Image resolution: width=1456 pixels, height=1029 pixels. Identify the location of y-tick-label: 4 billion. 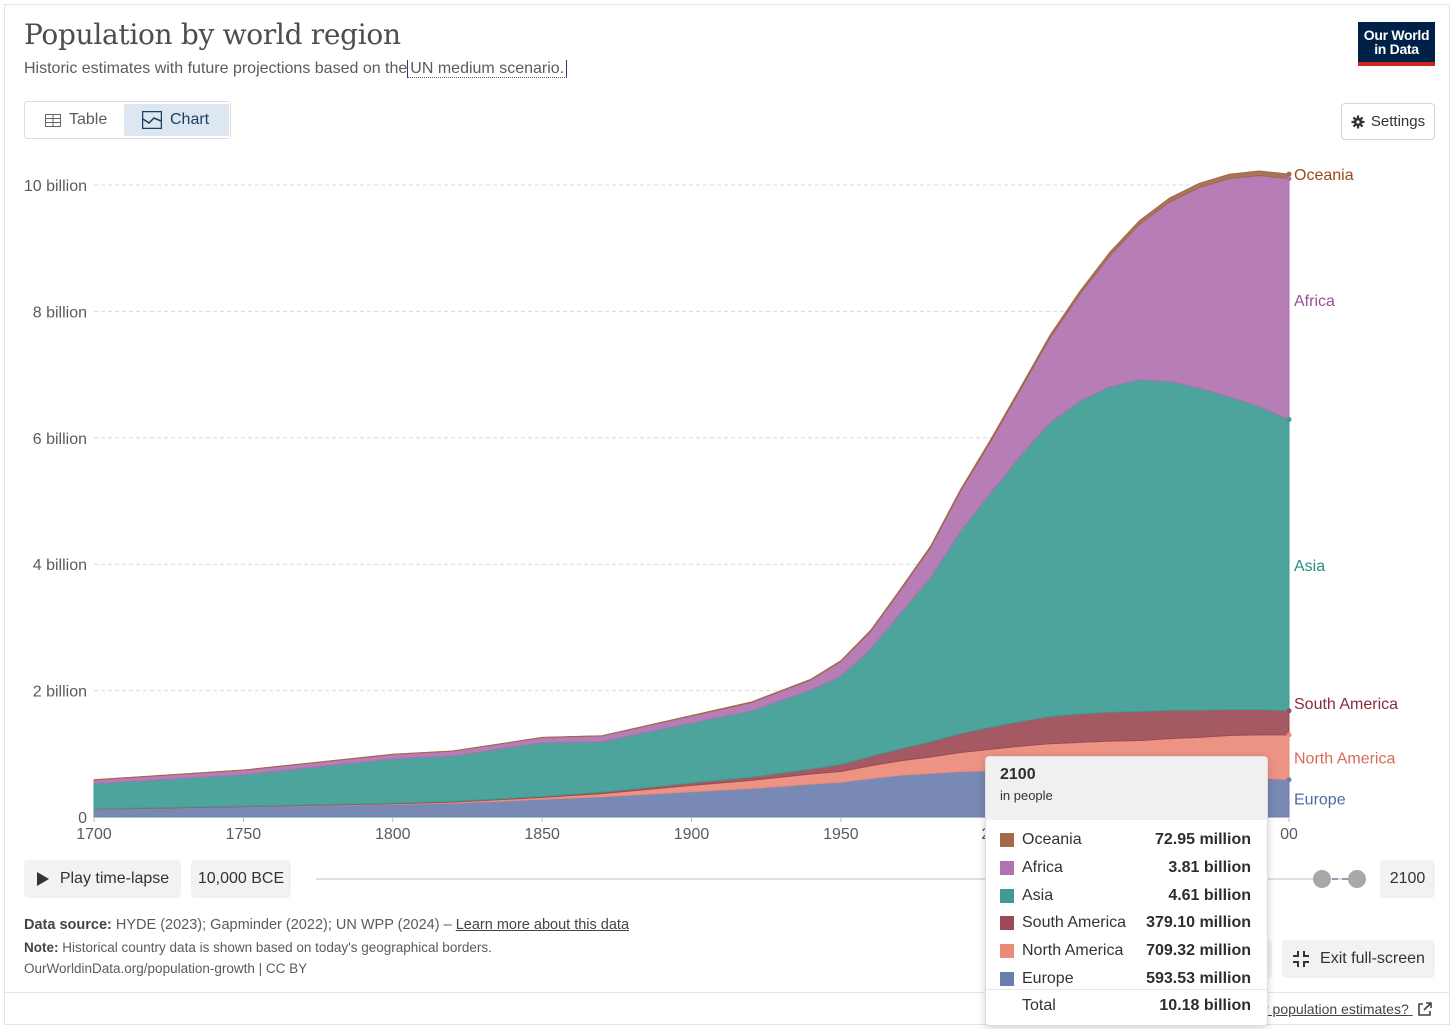
(60, 565).